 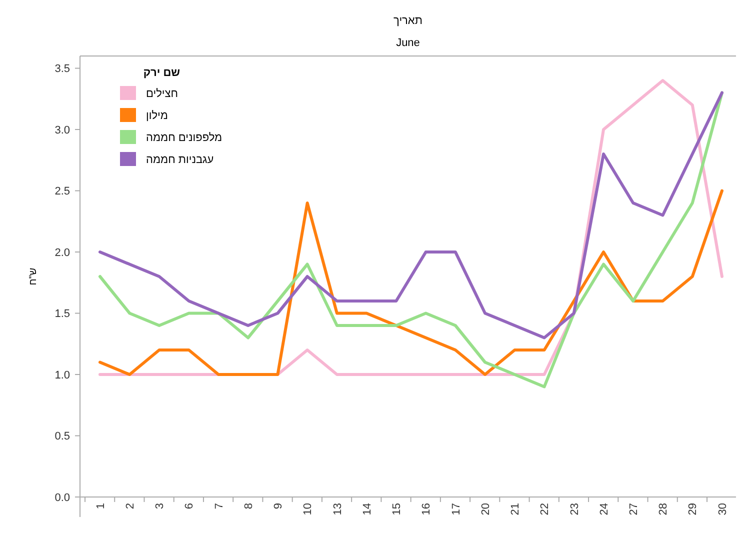 What do you see at coordinates (338, 509) in the screenshot?
I see `x-tick-label: 13` at bounding box center [338, 509].